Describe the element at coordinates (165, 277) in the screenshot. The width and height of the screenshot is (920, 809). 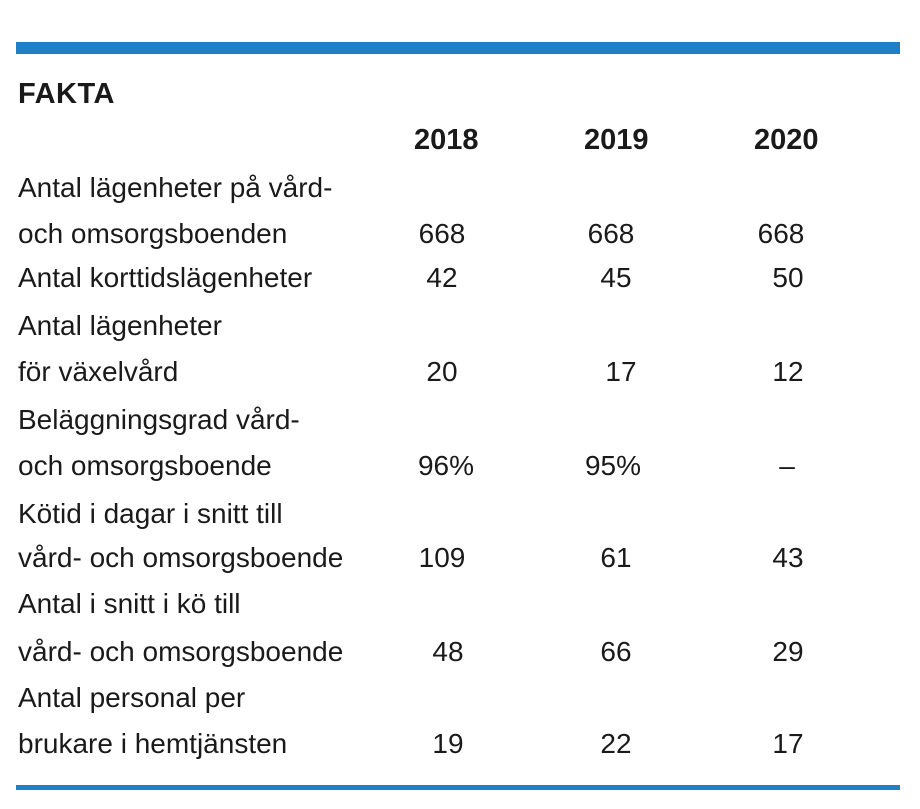
I see `row-label-line: Antal korttidslägenheter` at that location.